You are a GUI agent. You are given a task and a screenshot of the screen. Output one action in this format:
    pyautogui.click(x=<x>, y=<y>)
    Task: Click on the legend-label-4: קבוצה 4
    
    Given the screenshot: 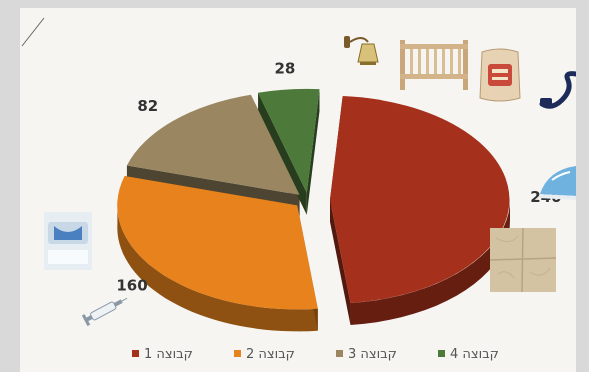 What is the action you would take?
    pyautogui.click(x=474, y=354)
    